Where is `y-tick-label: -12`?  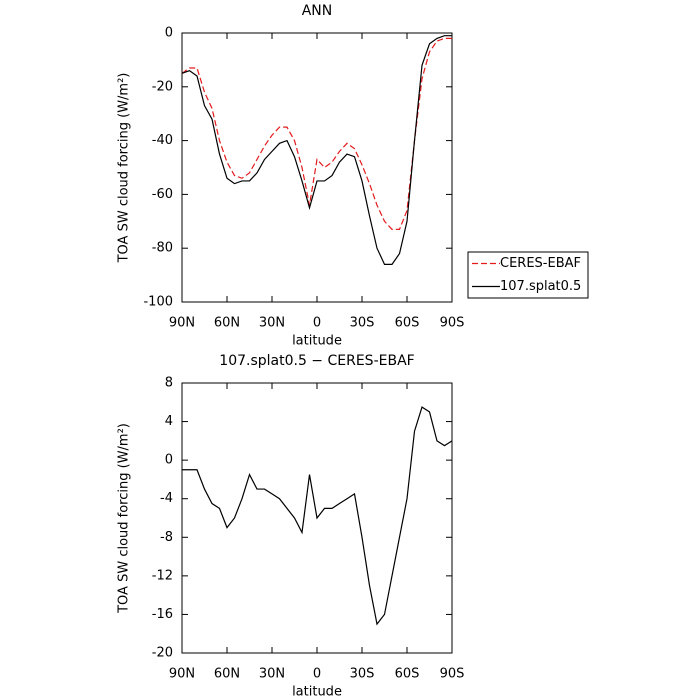
y-tick-label: -12 is located at coordinates (162, 575).